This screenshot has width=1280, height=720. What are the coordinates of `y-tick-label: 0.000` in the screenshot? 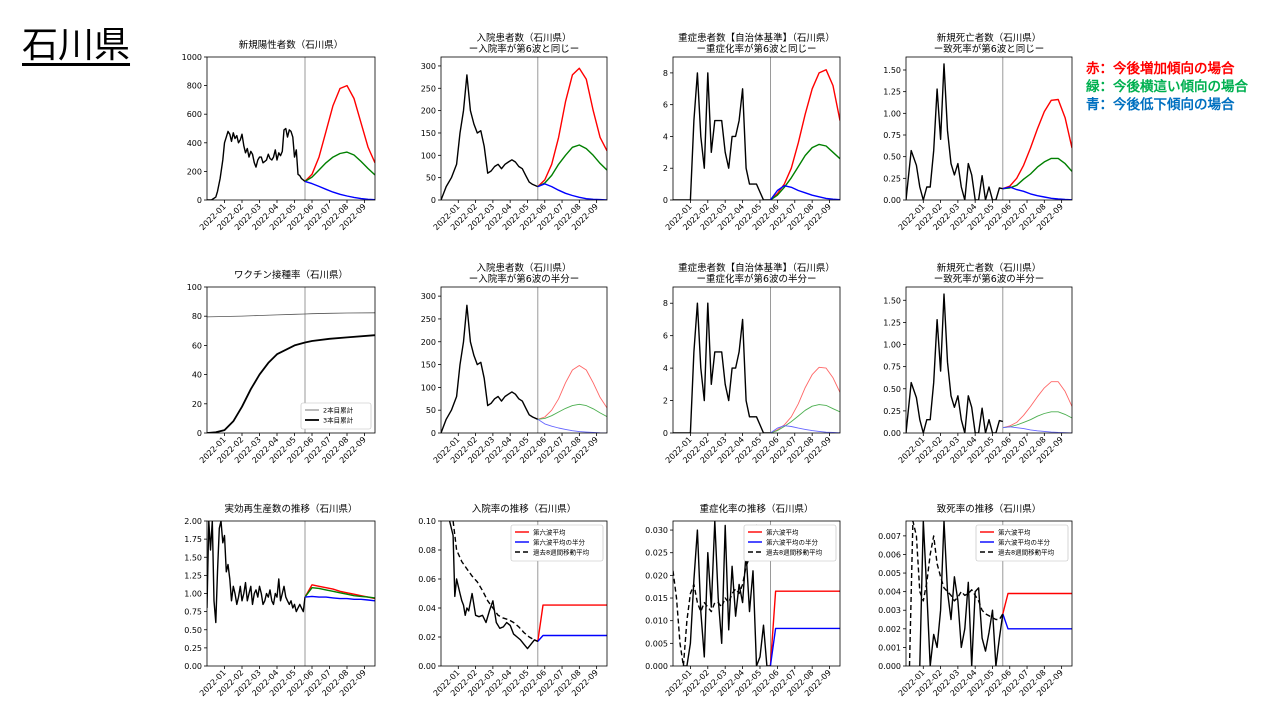 It's located at (889, 666).